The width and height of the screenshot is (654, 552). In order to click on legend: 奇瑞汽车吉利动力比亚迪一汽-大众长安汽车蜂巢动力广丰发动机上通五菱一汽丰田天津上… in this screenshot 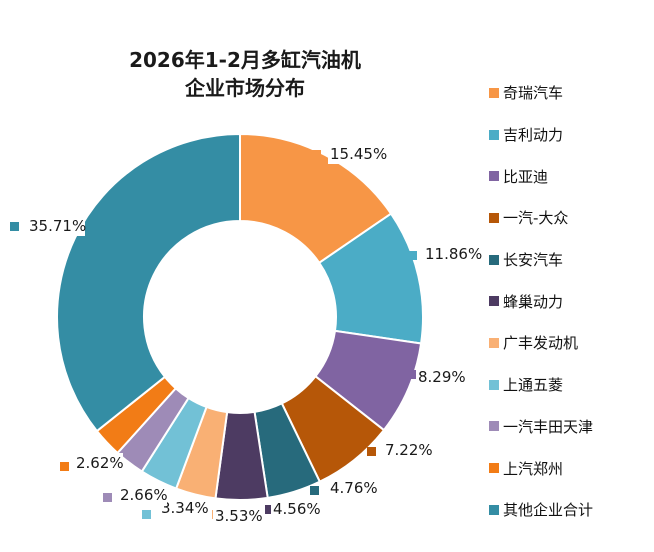, I will do `click(541, 301)`.